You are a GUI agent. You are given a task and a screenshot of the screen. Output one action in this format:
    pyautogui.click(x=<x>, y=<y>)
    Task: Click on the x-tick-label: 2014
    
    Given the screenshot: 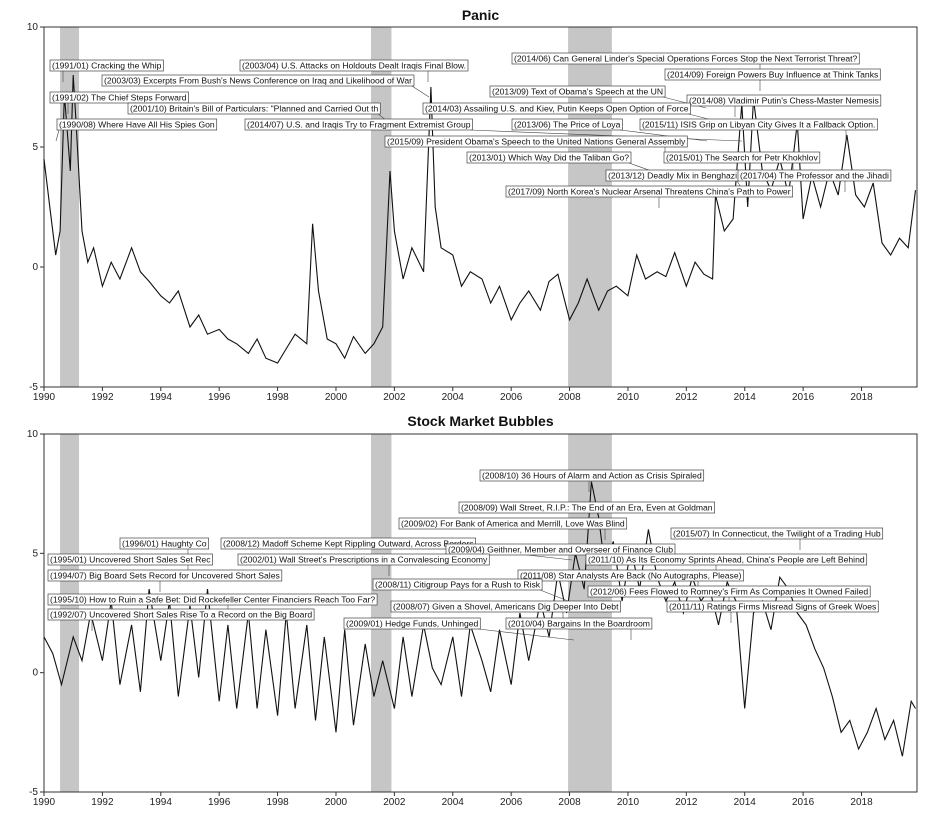 What is the action you would take?
    pyautogui.click(x=745, y=397)
    